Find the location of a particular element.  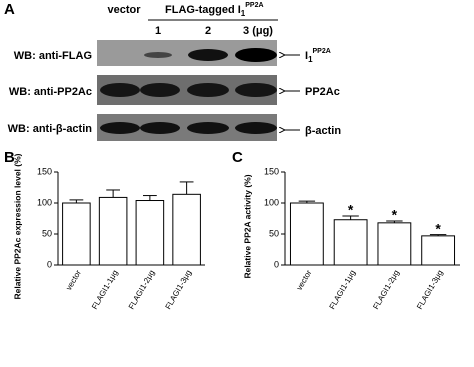

target-text: PP2Ac is located at coordinates (322, 92).